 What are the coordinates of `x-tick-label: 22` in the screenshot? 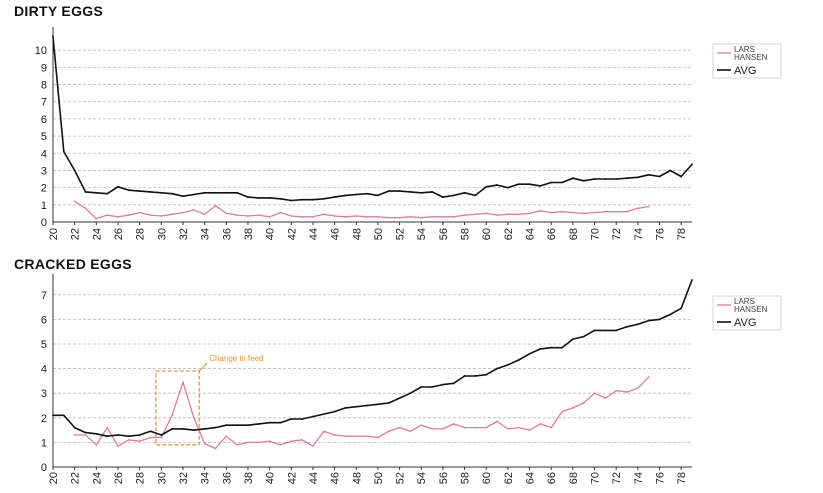 It's located at (76, 478).